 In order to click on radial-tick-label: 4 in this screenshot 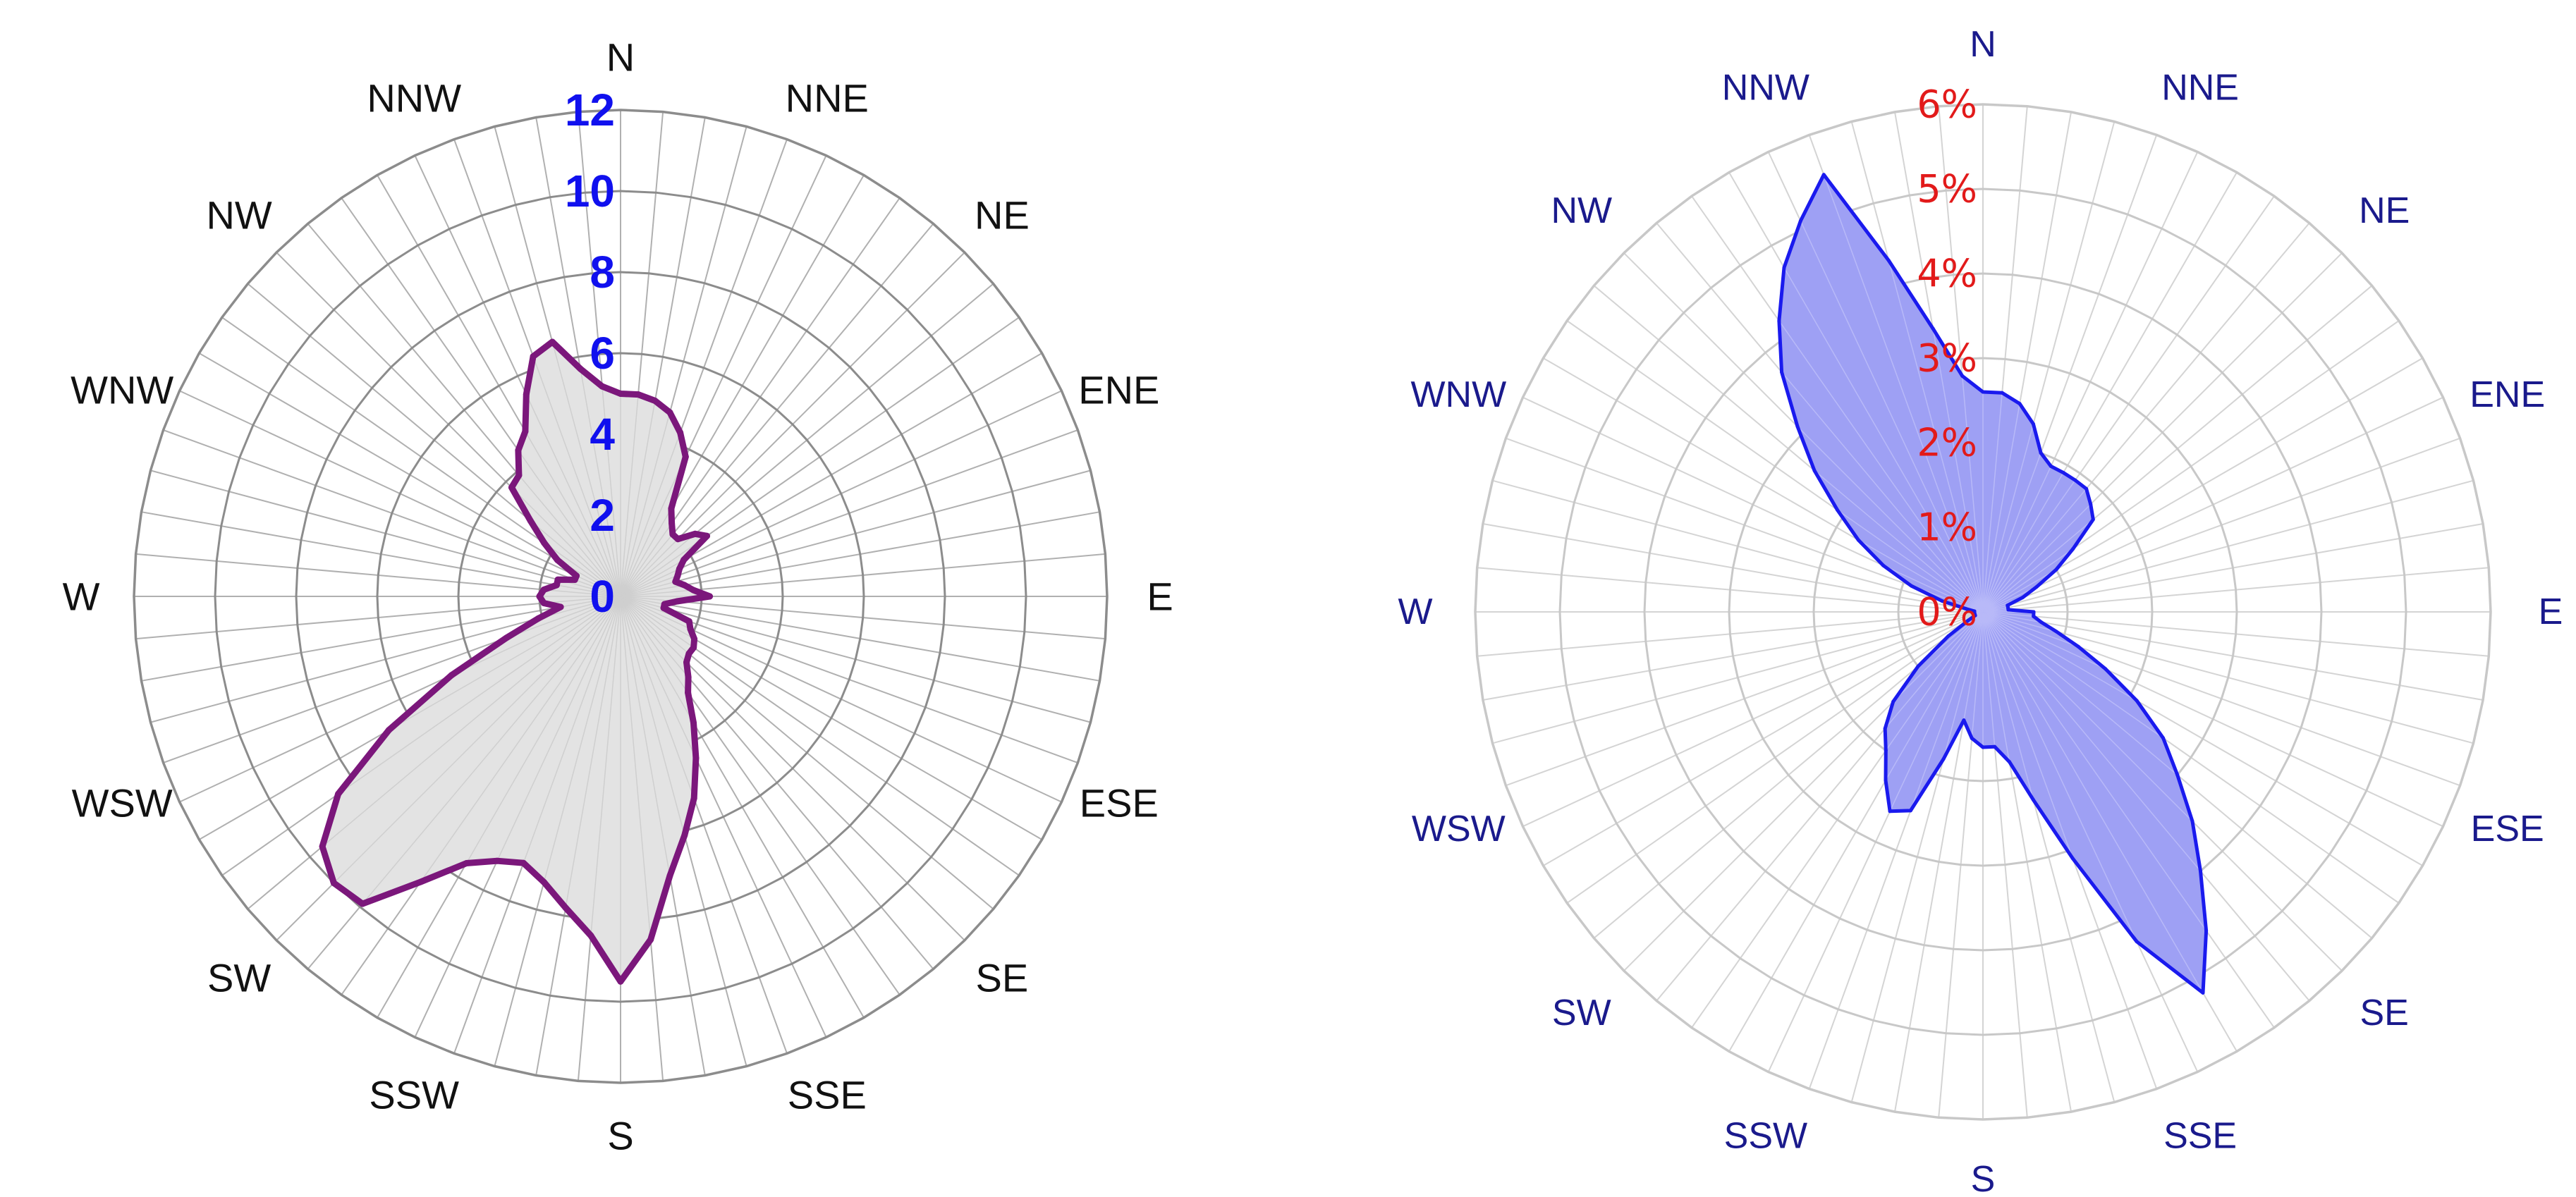, I will do `click(602, 434)`.